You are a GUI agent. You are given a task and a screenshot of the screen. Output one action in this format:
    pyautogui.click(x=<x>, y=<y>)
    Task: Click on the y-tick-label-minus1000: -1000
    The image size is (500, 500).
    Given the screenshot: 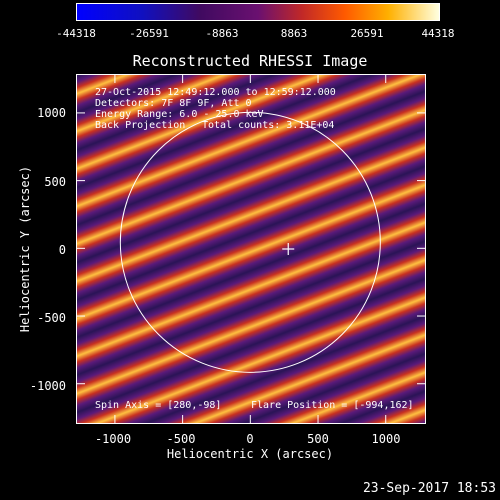 What is the action you would take?
    pyautogui.click(x=47, y=386)
    